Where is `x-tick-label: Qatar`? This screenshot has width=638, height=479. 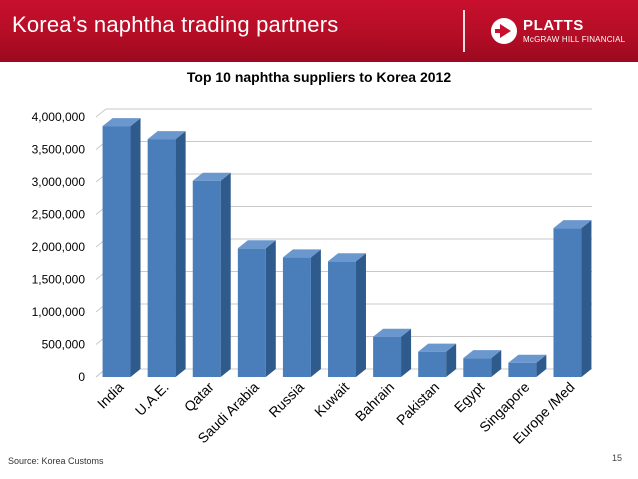
x-tick-label: Qatar is located at coordinates (199, 397).